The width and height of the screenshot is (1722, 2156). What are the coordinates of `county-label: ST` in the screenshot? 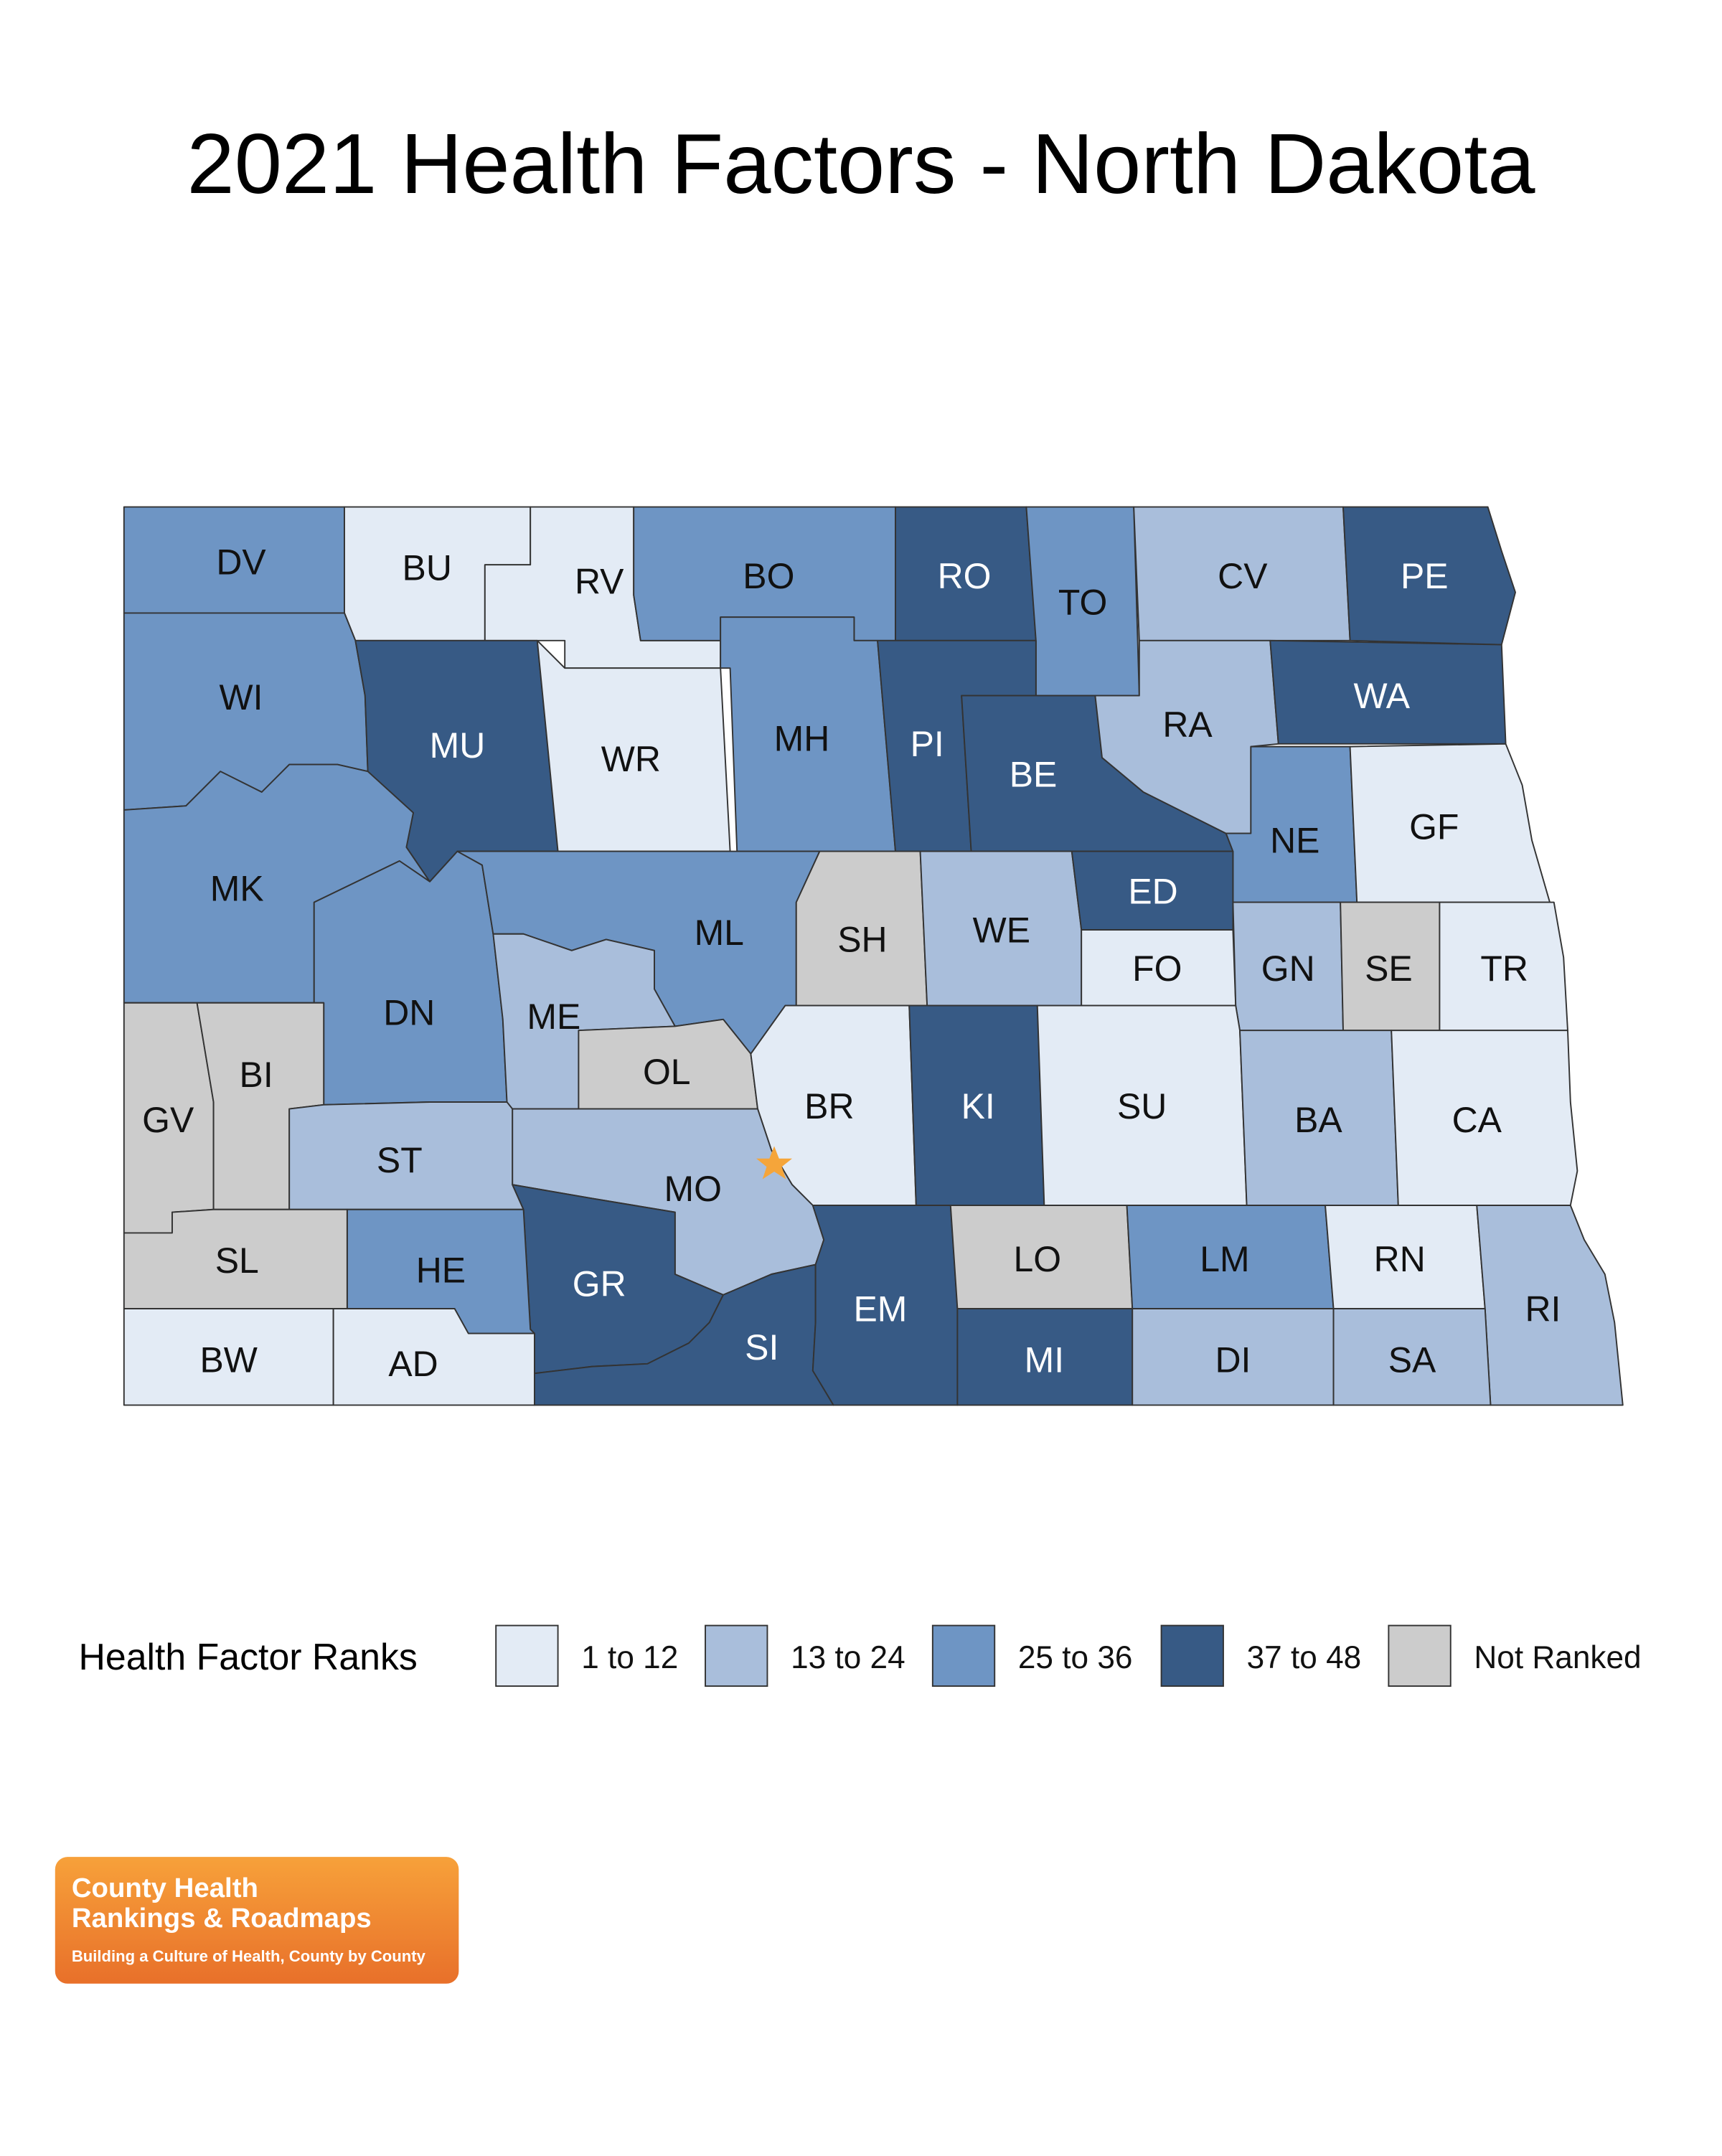 It's located at (400, 1160).